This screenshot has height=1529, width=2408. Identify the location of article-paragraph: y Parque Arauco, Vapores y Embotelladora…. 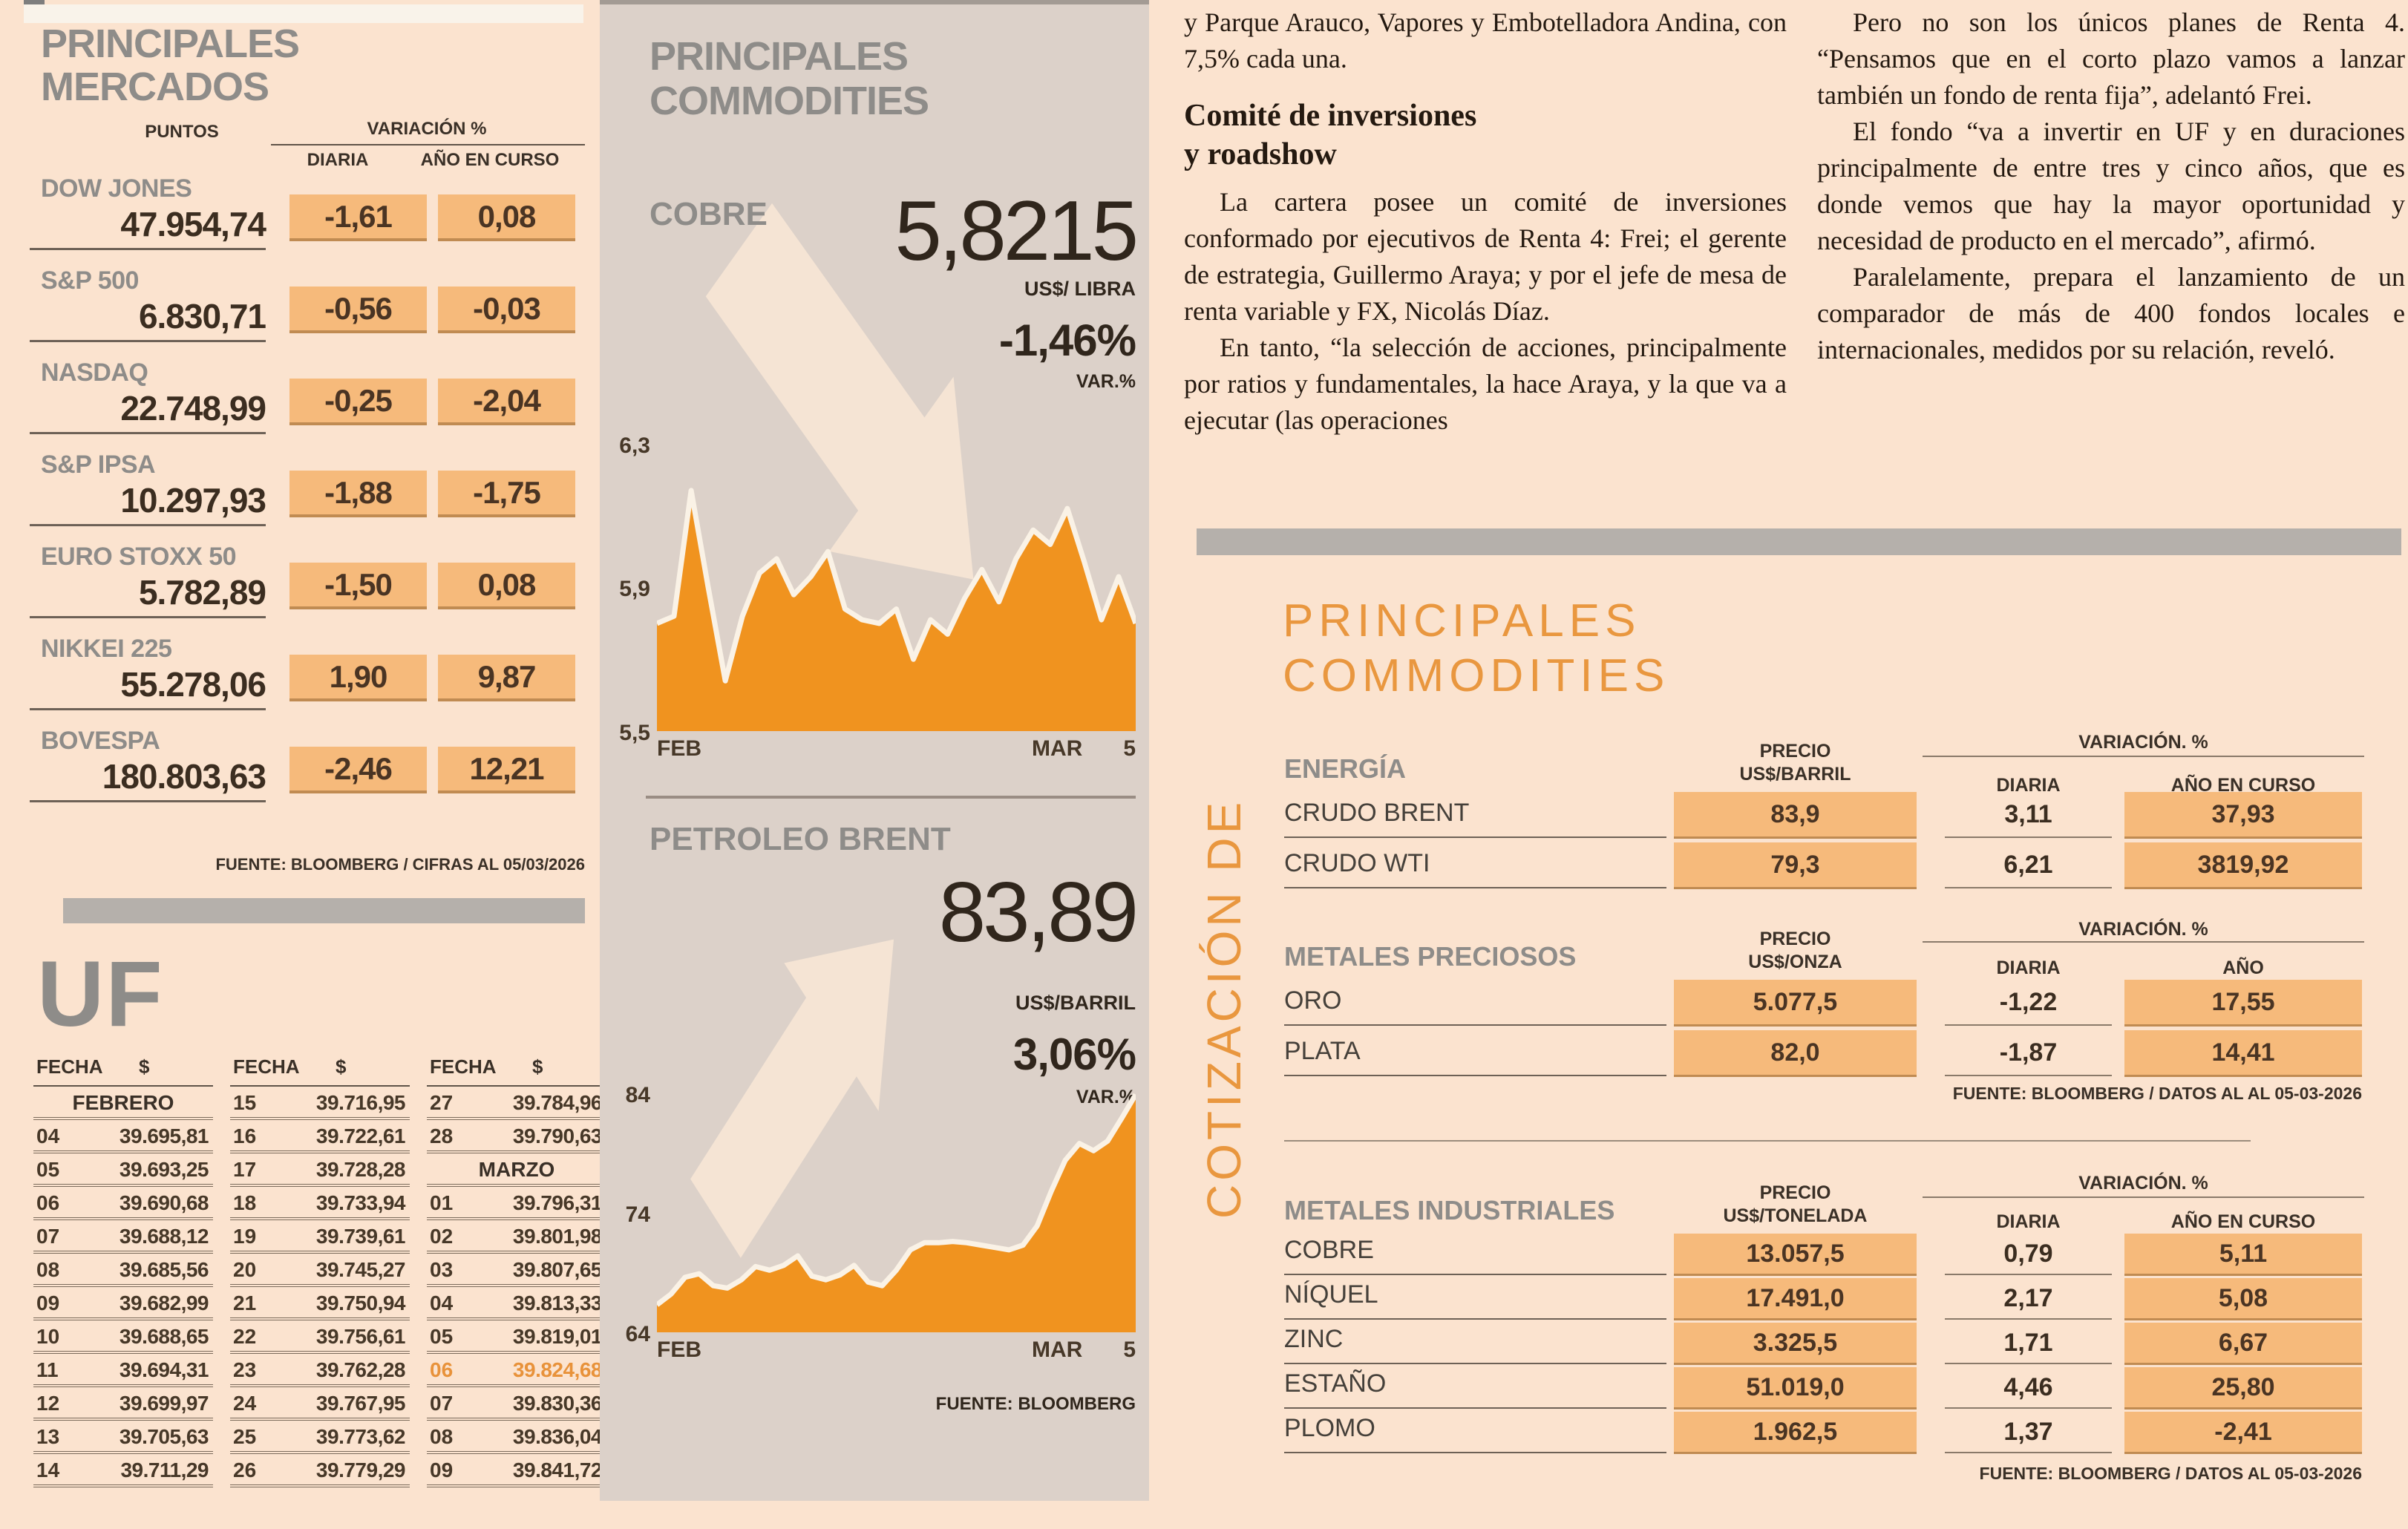
(1486, 40).